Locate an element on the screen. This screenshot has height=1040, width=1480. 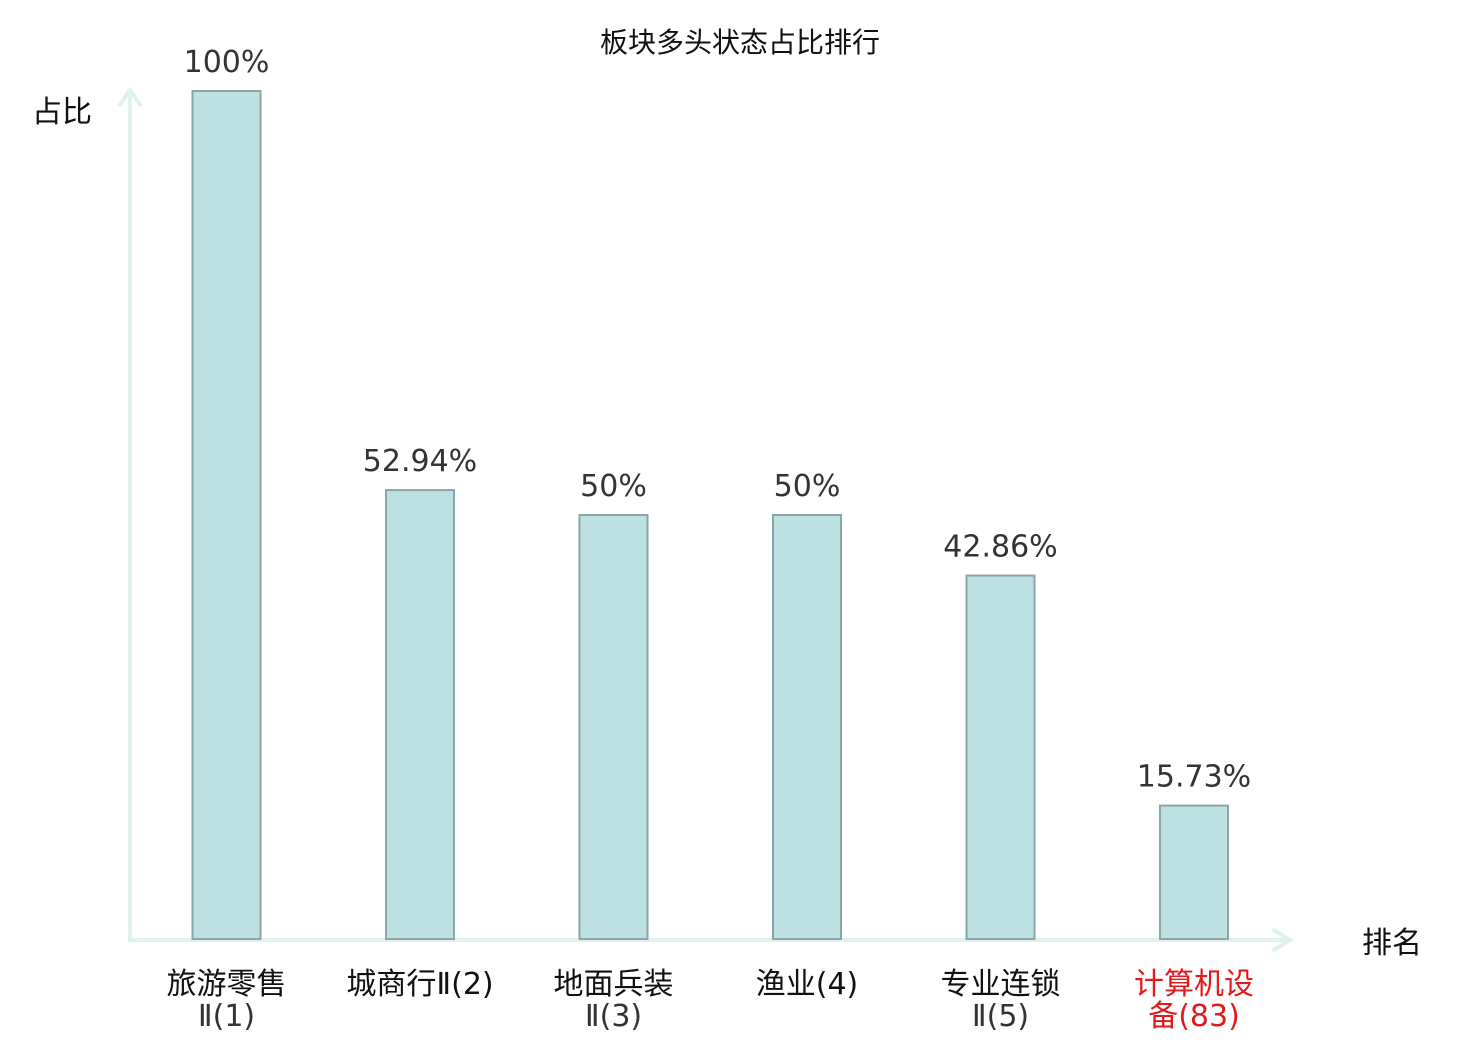
bar-value-label: 15.73% is located at coordinates (1194, 777).